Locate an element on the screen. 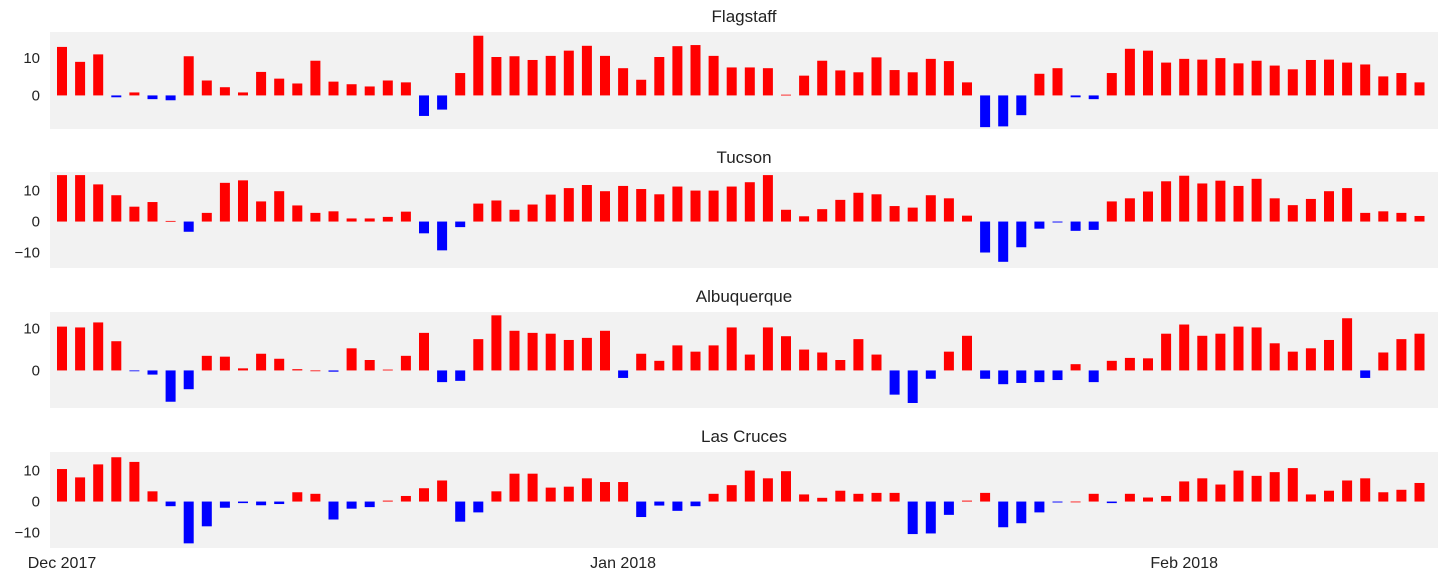 Image resolution: width=1448 pixels, height=577 pixels. x-tick-label: Feb 2018 is located at coordinates (1184, 563).